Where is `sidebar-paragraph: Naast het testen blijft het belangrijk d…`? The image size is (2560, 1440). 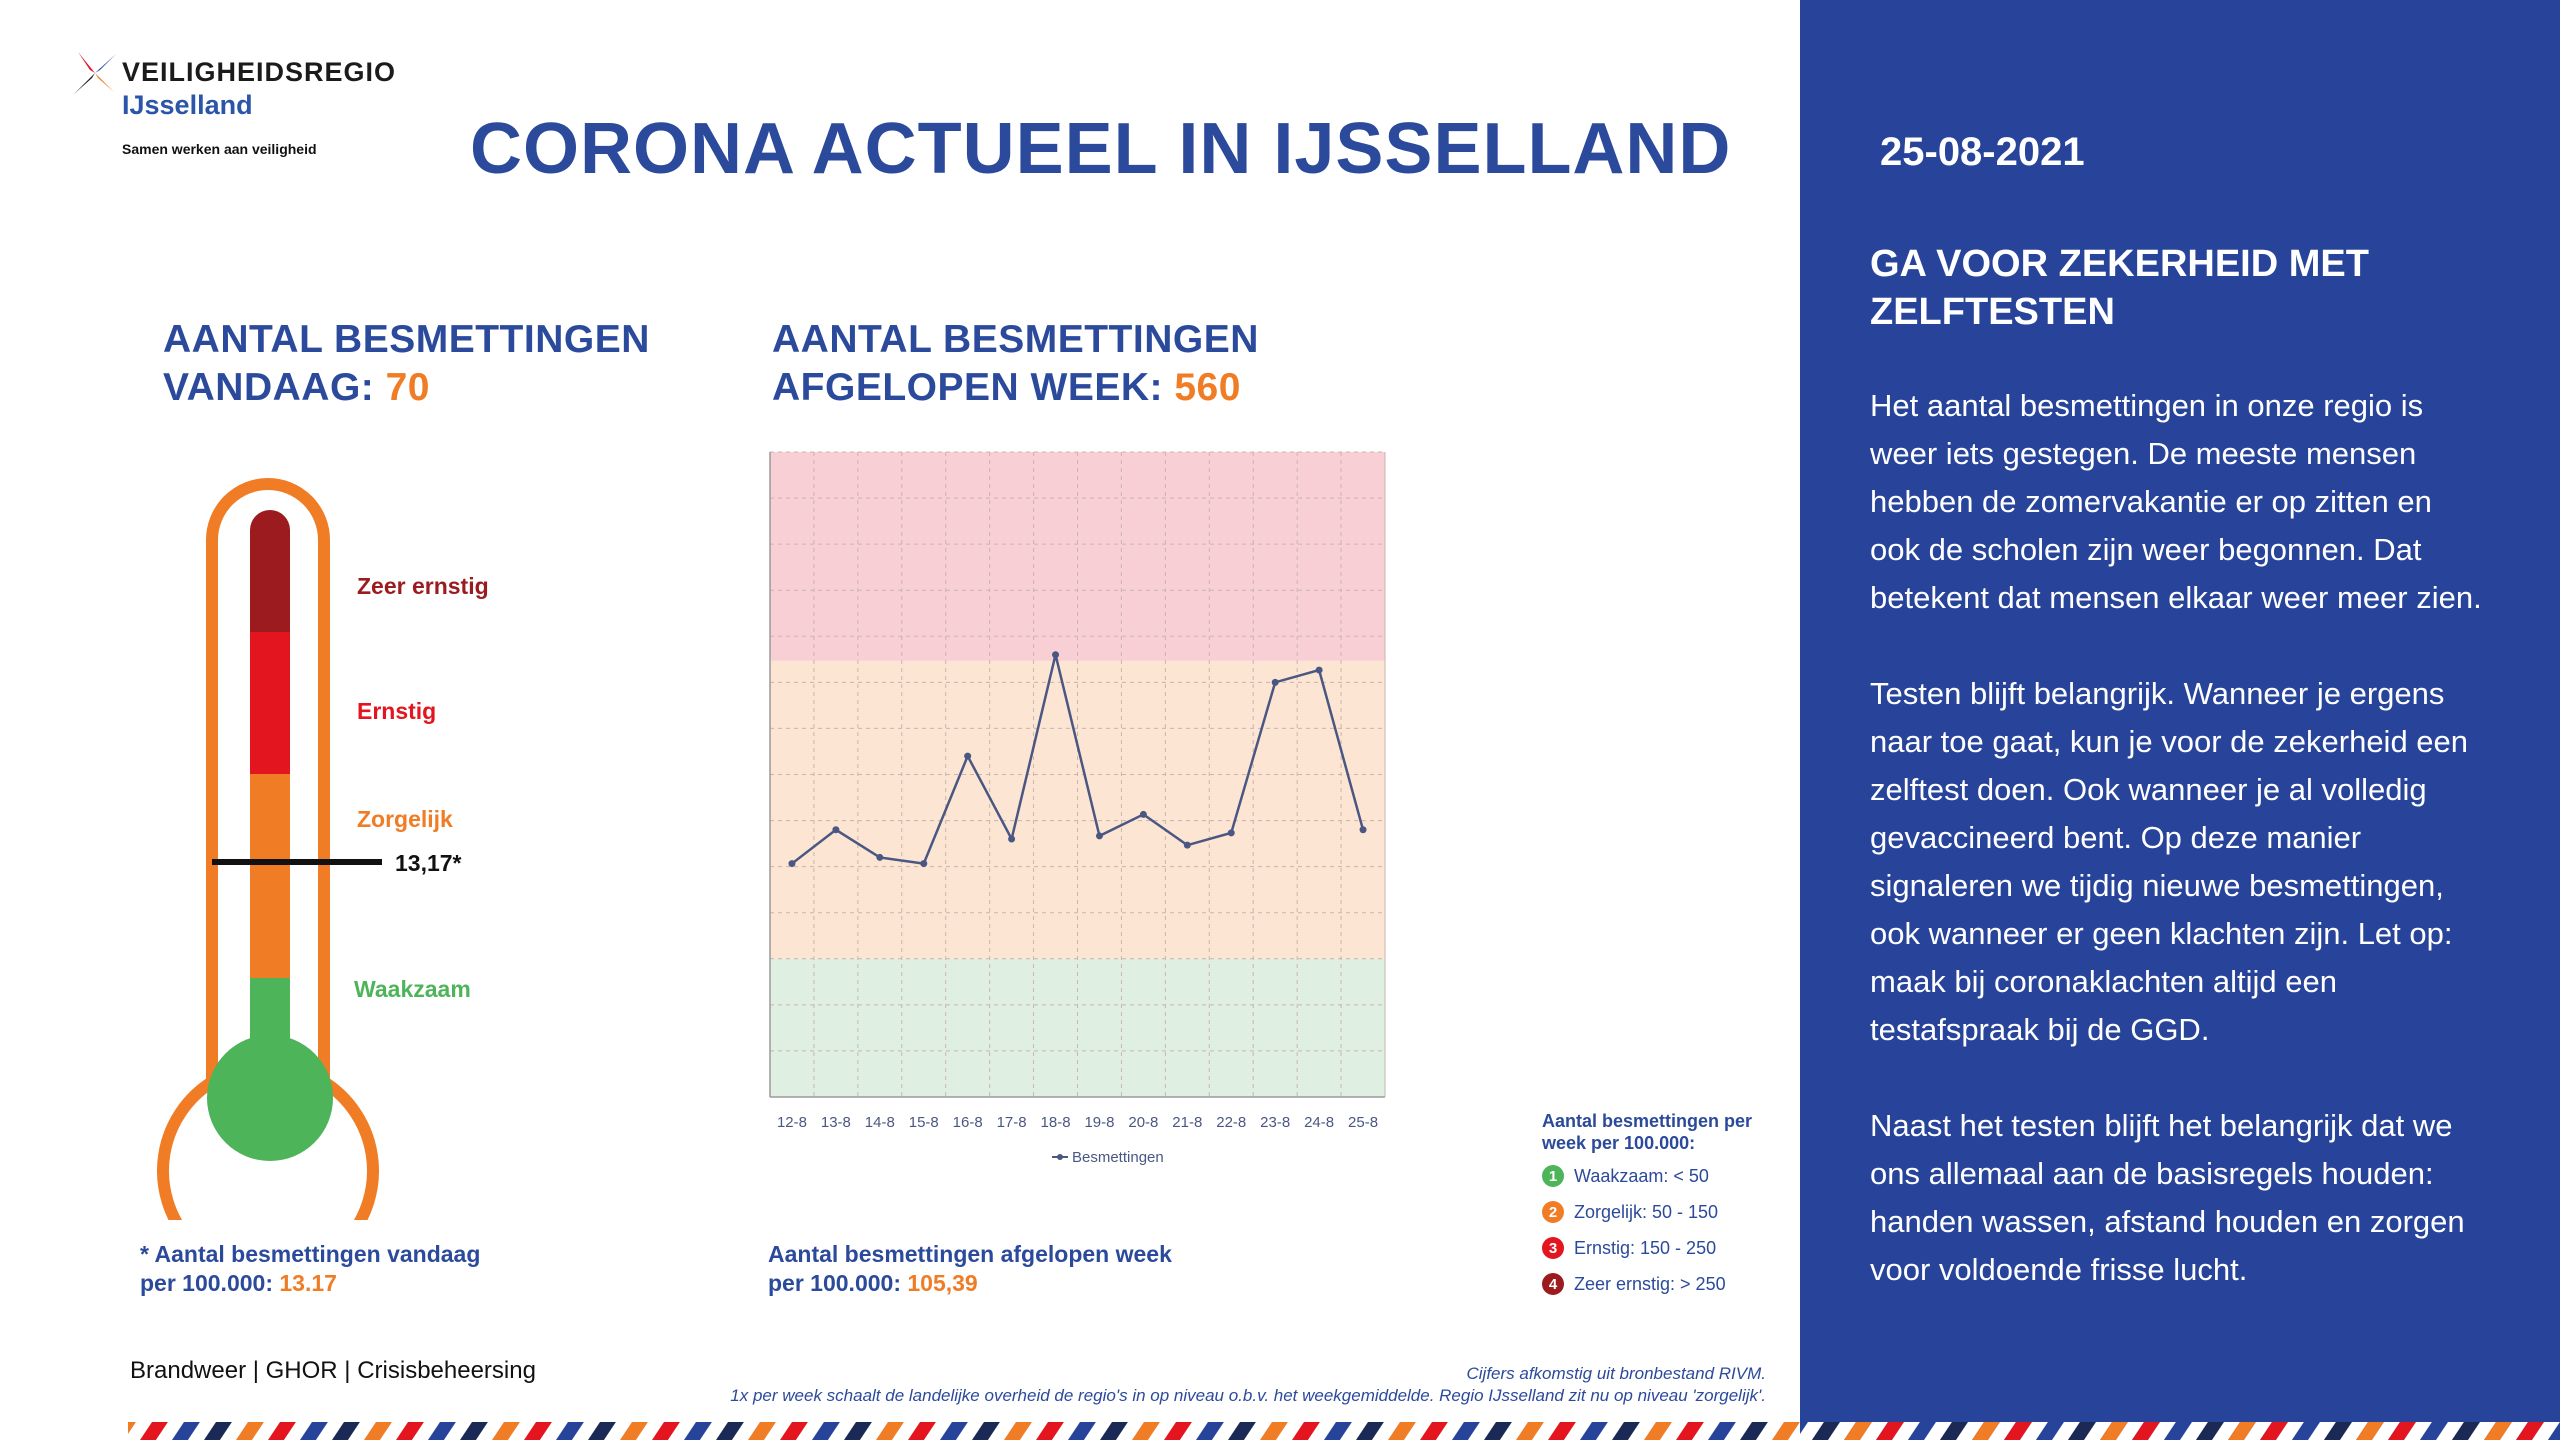 sidebar-paragraph: Naast het testen blijft het belangrijk d… is located at coordinates (2167, 1197).